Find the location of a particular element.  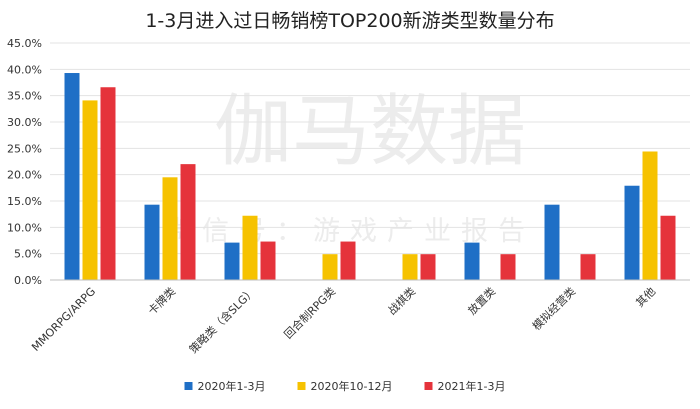

legend-label: 2020年1-3月 is located at coordinates (232, 386).